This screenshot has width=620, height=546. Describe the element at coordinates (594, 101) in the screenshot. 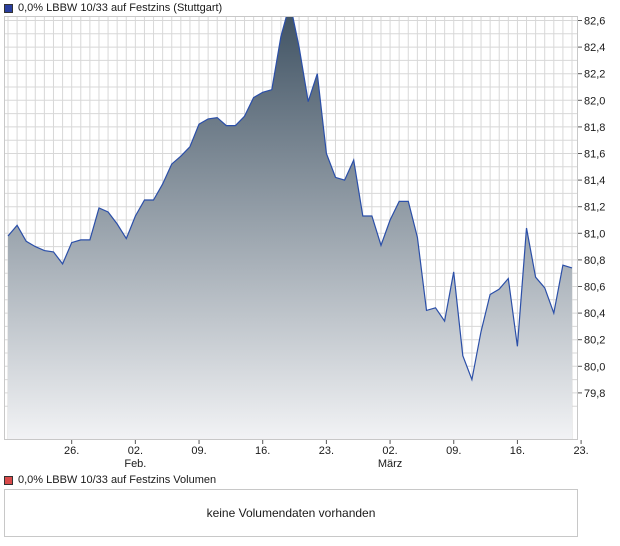

I see `y-tick-label: 82,0` at that location.